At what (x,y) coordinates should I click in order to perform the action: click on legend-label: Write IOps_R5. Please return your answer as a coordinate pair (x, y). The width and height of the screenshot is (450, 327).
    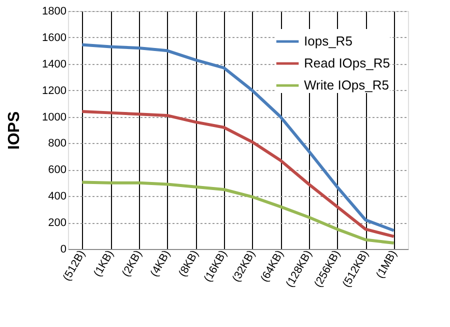
    Looking at the image, I should click on (347, 85).